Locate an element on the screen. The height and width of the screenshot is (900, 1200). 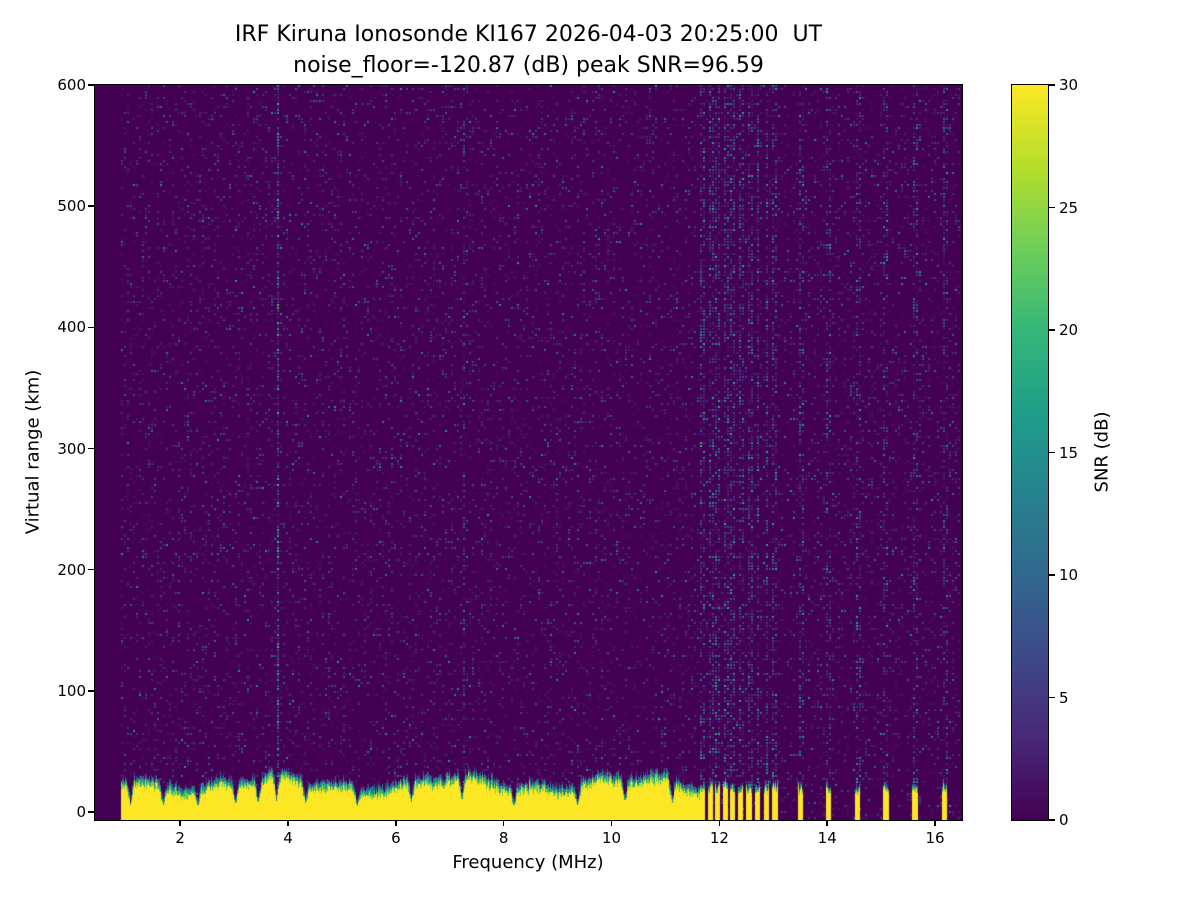
x-tick-label: 10 is located at coordinates (611, 838).